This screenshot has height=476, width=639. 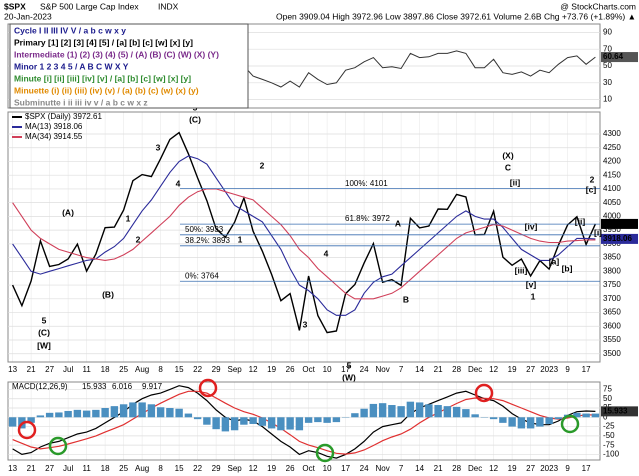 I want to click on x-tick-label: 19, so click(x=271, y=369).